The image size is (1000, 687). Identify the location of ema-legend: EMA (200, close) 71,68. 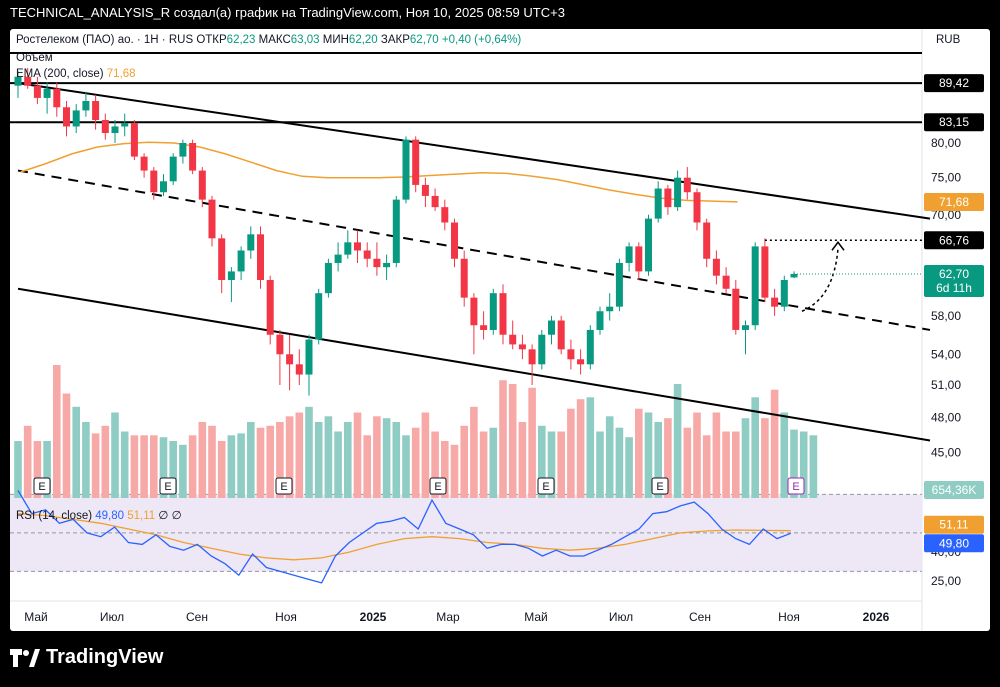
(76, 74).